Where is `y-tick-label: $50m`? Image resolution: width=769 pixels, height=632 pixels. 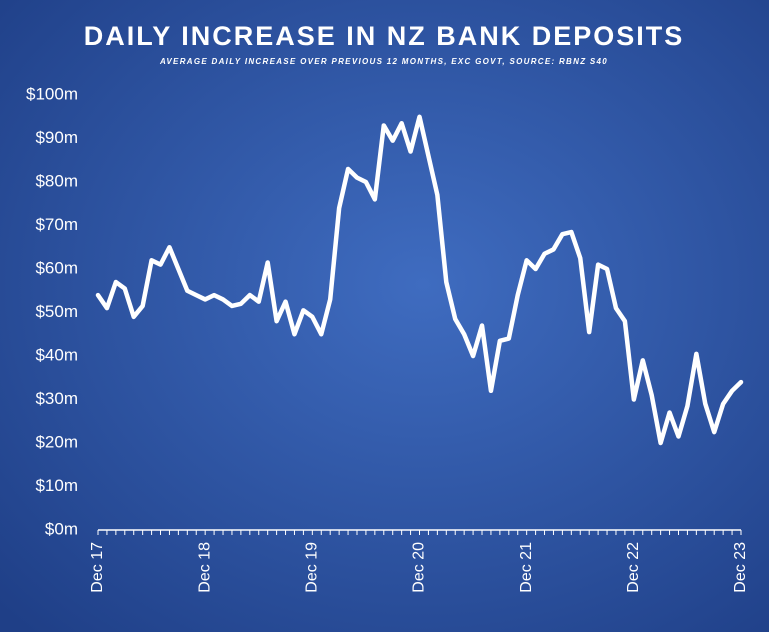
y-tick-label: $50m is located at coordinates (56, 311).